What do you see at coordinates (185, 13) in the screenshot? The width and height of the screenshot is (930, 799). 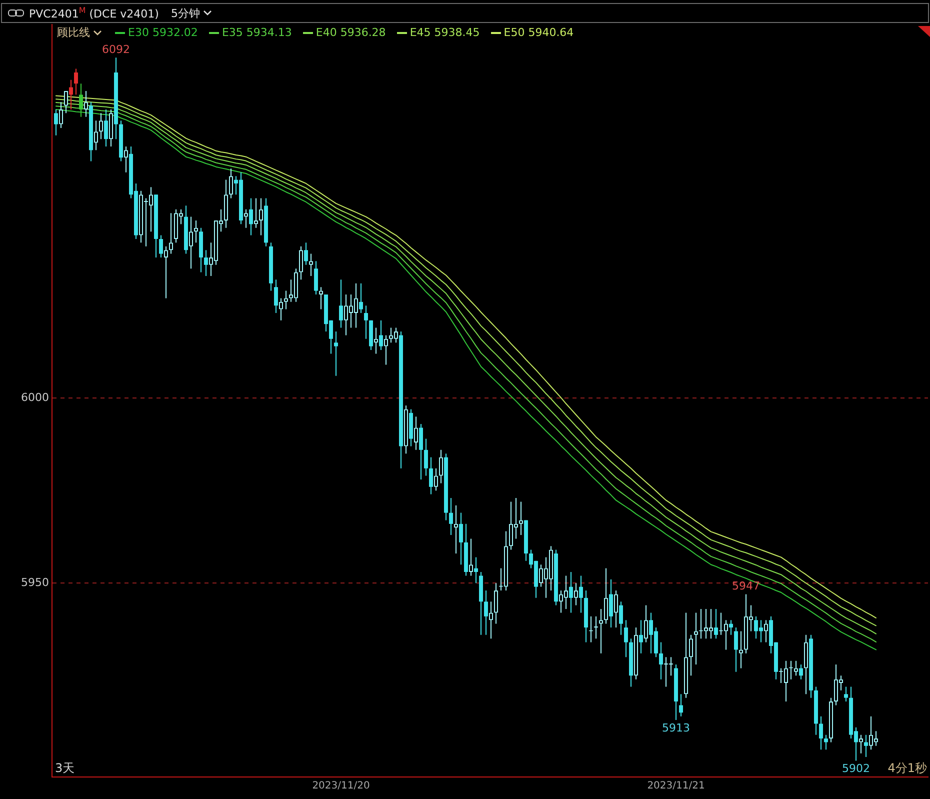 I see `chart-subtitle: 5分钟` at bounding box center [185, 13].